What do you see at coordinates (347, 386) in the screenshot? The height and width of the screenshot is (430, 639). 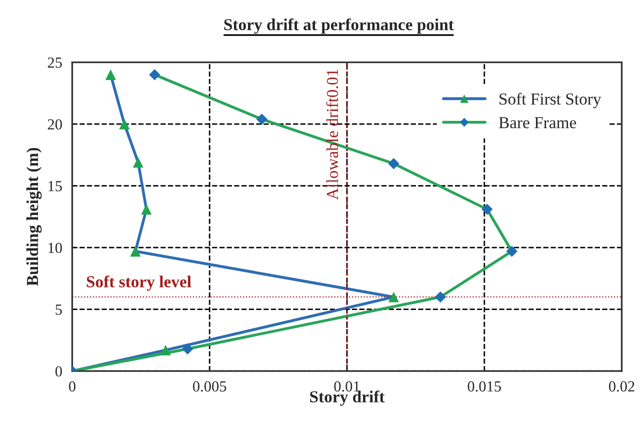 I see `x-tick-label: 0.01` at bounding box center [347, 386].